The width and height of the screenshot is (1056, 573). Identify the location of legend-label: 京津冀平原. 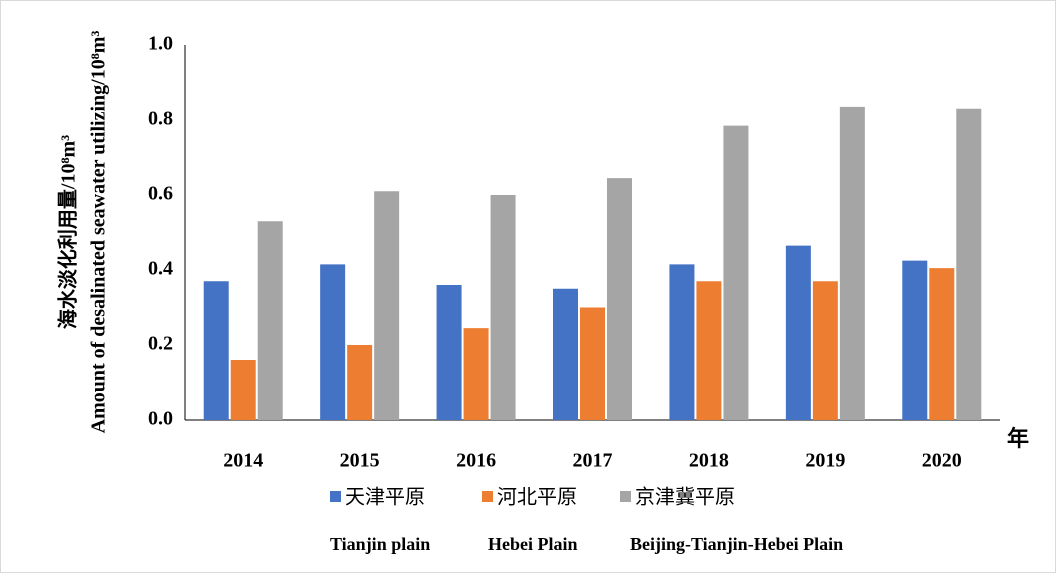
(685, 497).